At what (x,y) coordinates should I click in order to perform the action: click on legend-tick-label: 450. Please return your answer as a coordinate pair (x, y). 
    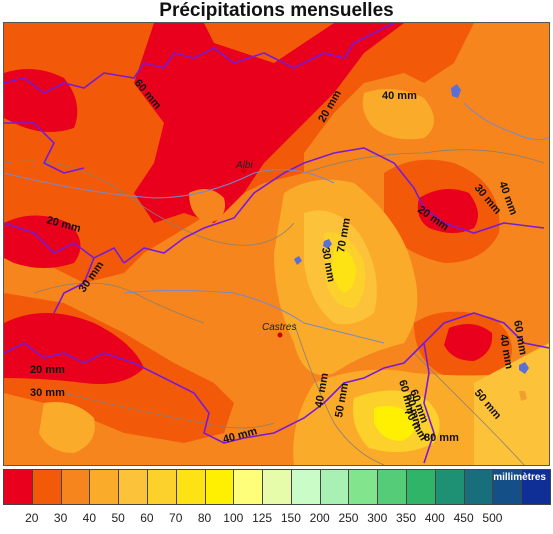
    Looking at the image, I should click on (463, 518).